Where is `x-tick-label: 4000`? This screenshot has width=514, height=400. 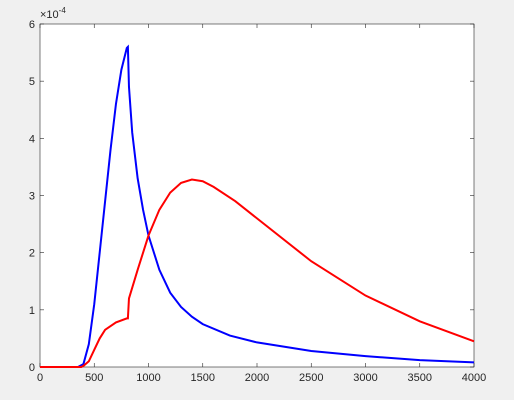 x-tick-label: 4000 is located at coordinates (474, 378).